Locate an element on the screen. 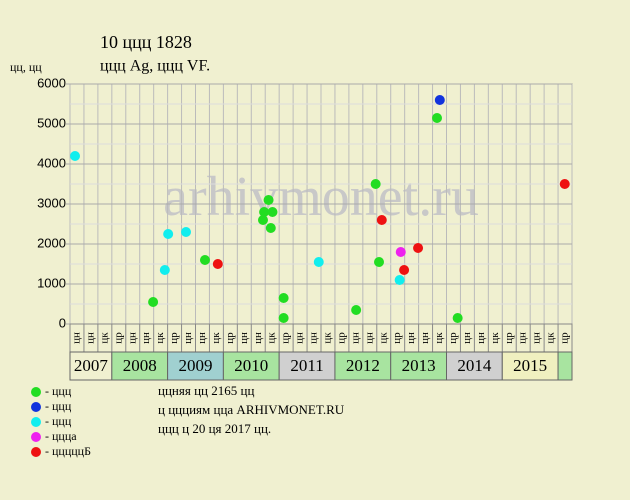 The width and height of the screenshot is (630, 500). y-tick-label: 6000 is located at coordinates (51, 82).